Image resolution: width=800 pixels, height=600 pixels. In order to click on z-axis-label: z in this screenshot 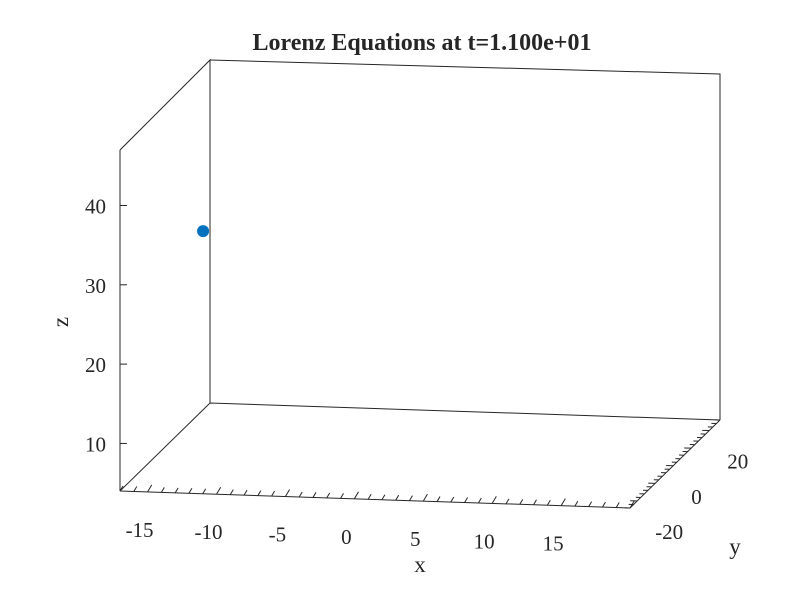, I will do `click(60, 322)`.